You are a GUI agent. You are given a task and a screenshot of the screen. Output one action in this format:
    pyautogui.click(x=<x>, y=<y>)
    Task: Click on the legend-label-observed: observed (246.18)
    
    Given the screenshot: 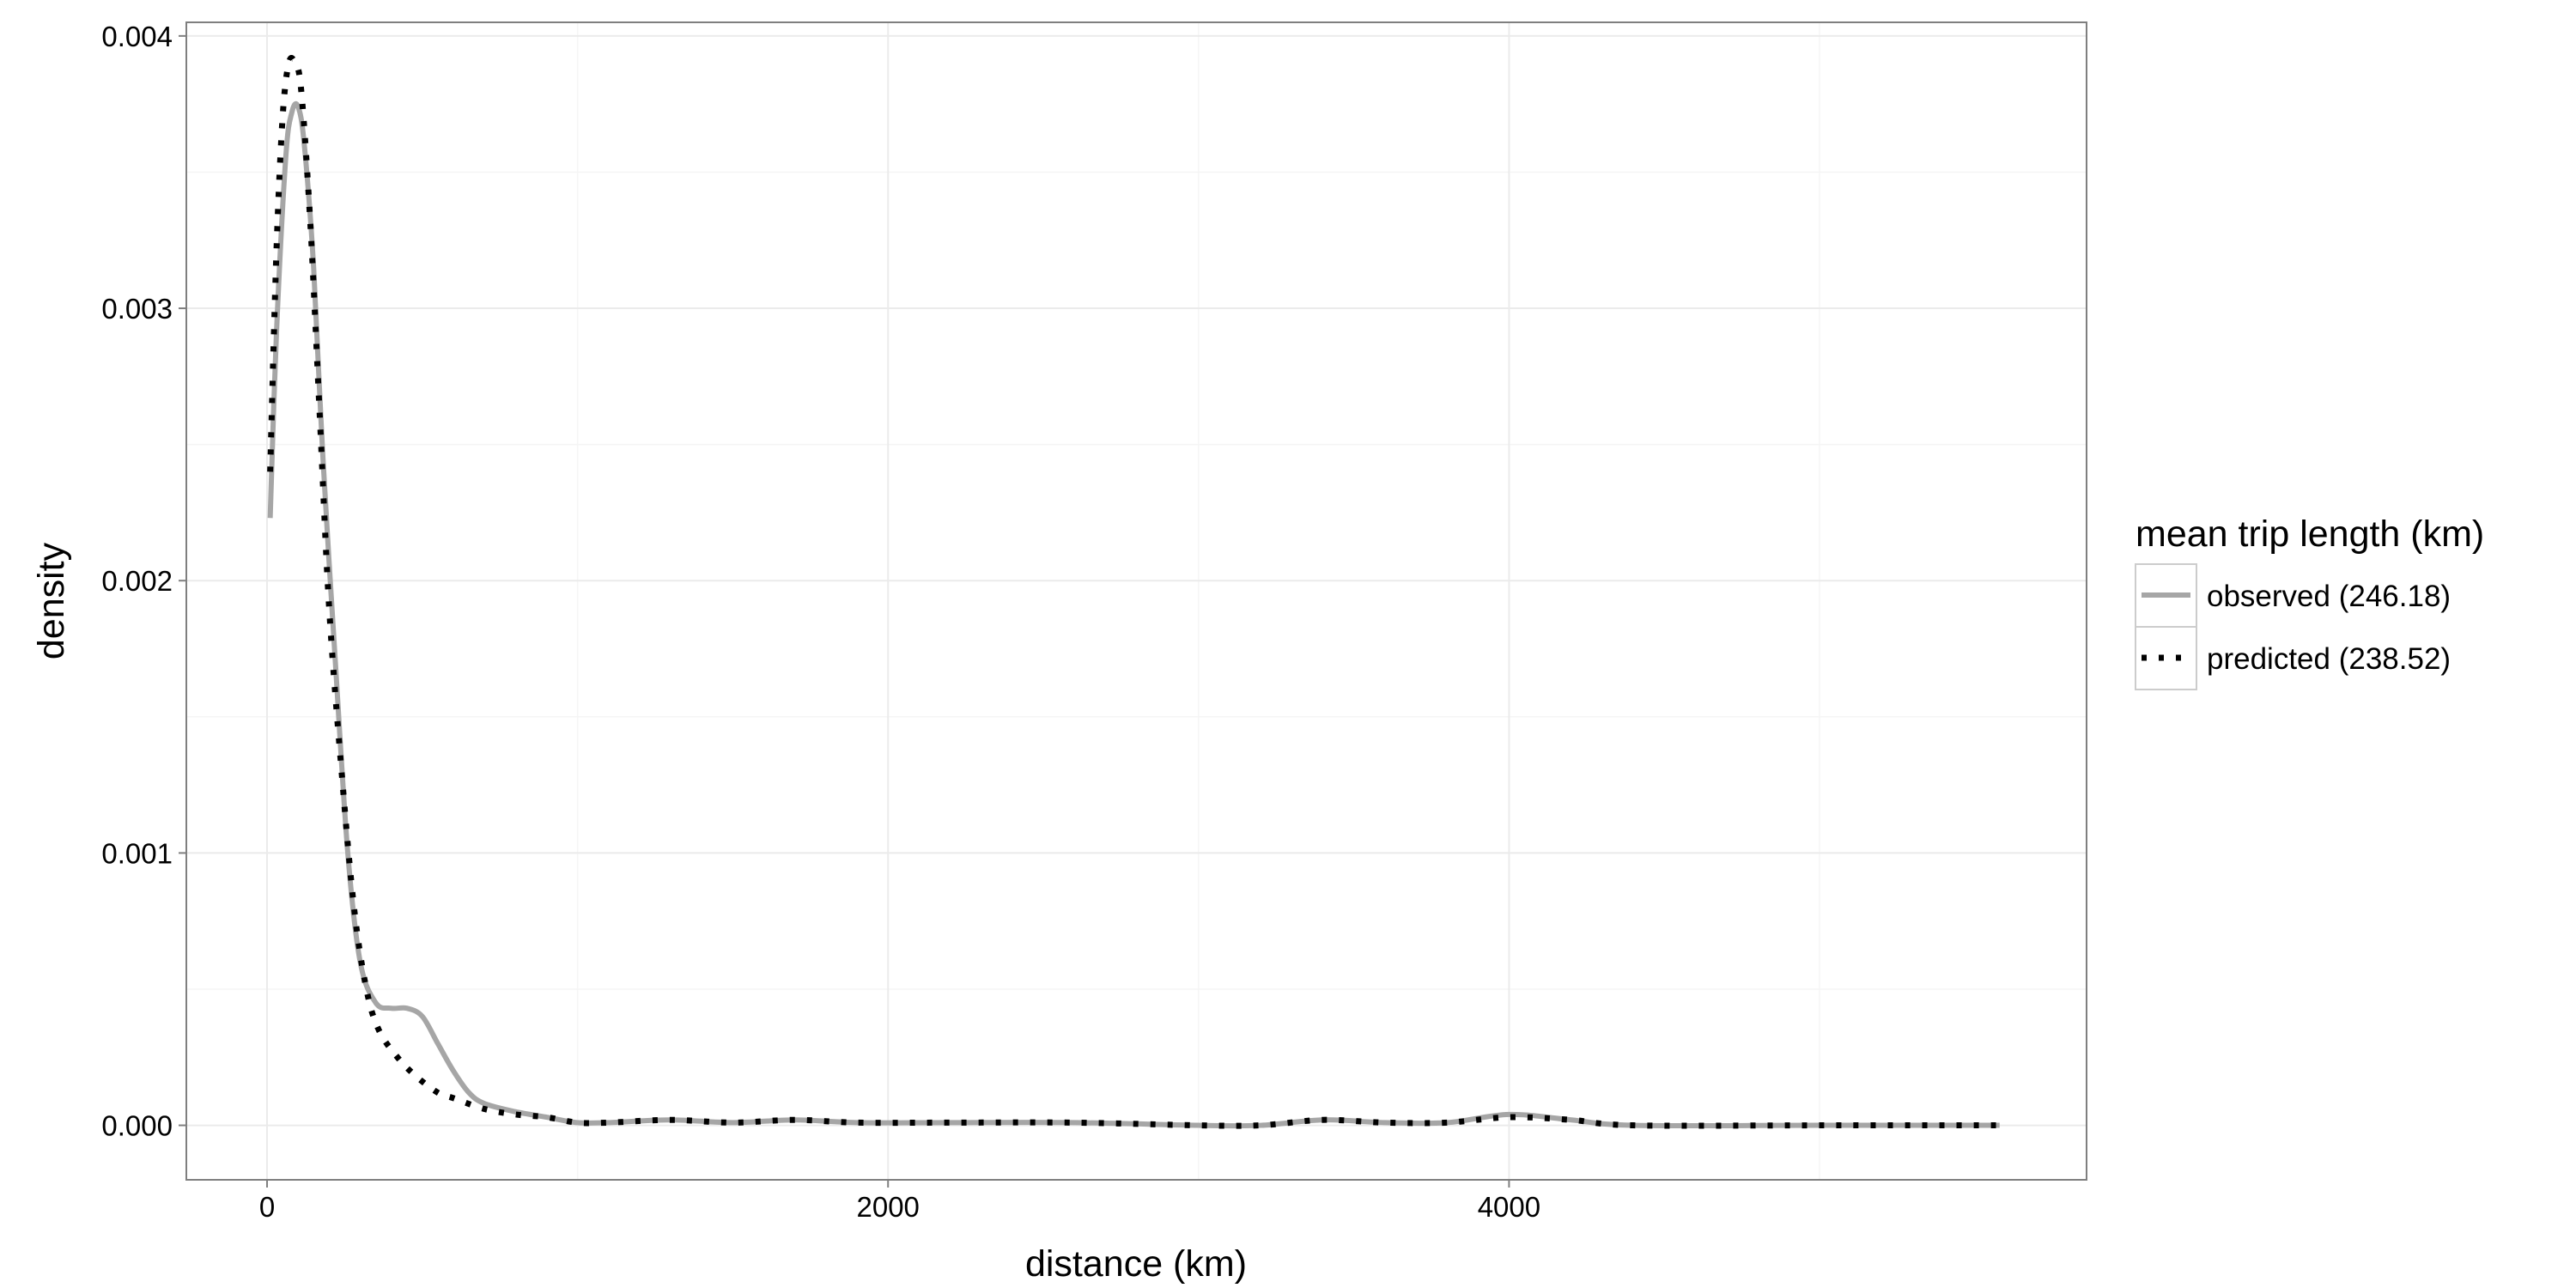 What is the action you would take?
    pyautogui.click(x=2329, y=596)
    